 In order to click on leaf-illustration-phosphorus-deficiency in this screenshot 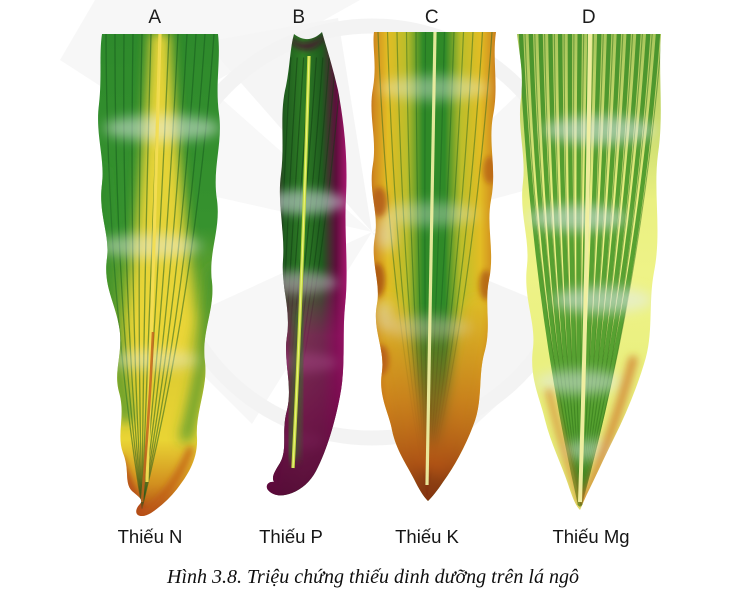, I will do `click(306, 264)`.